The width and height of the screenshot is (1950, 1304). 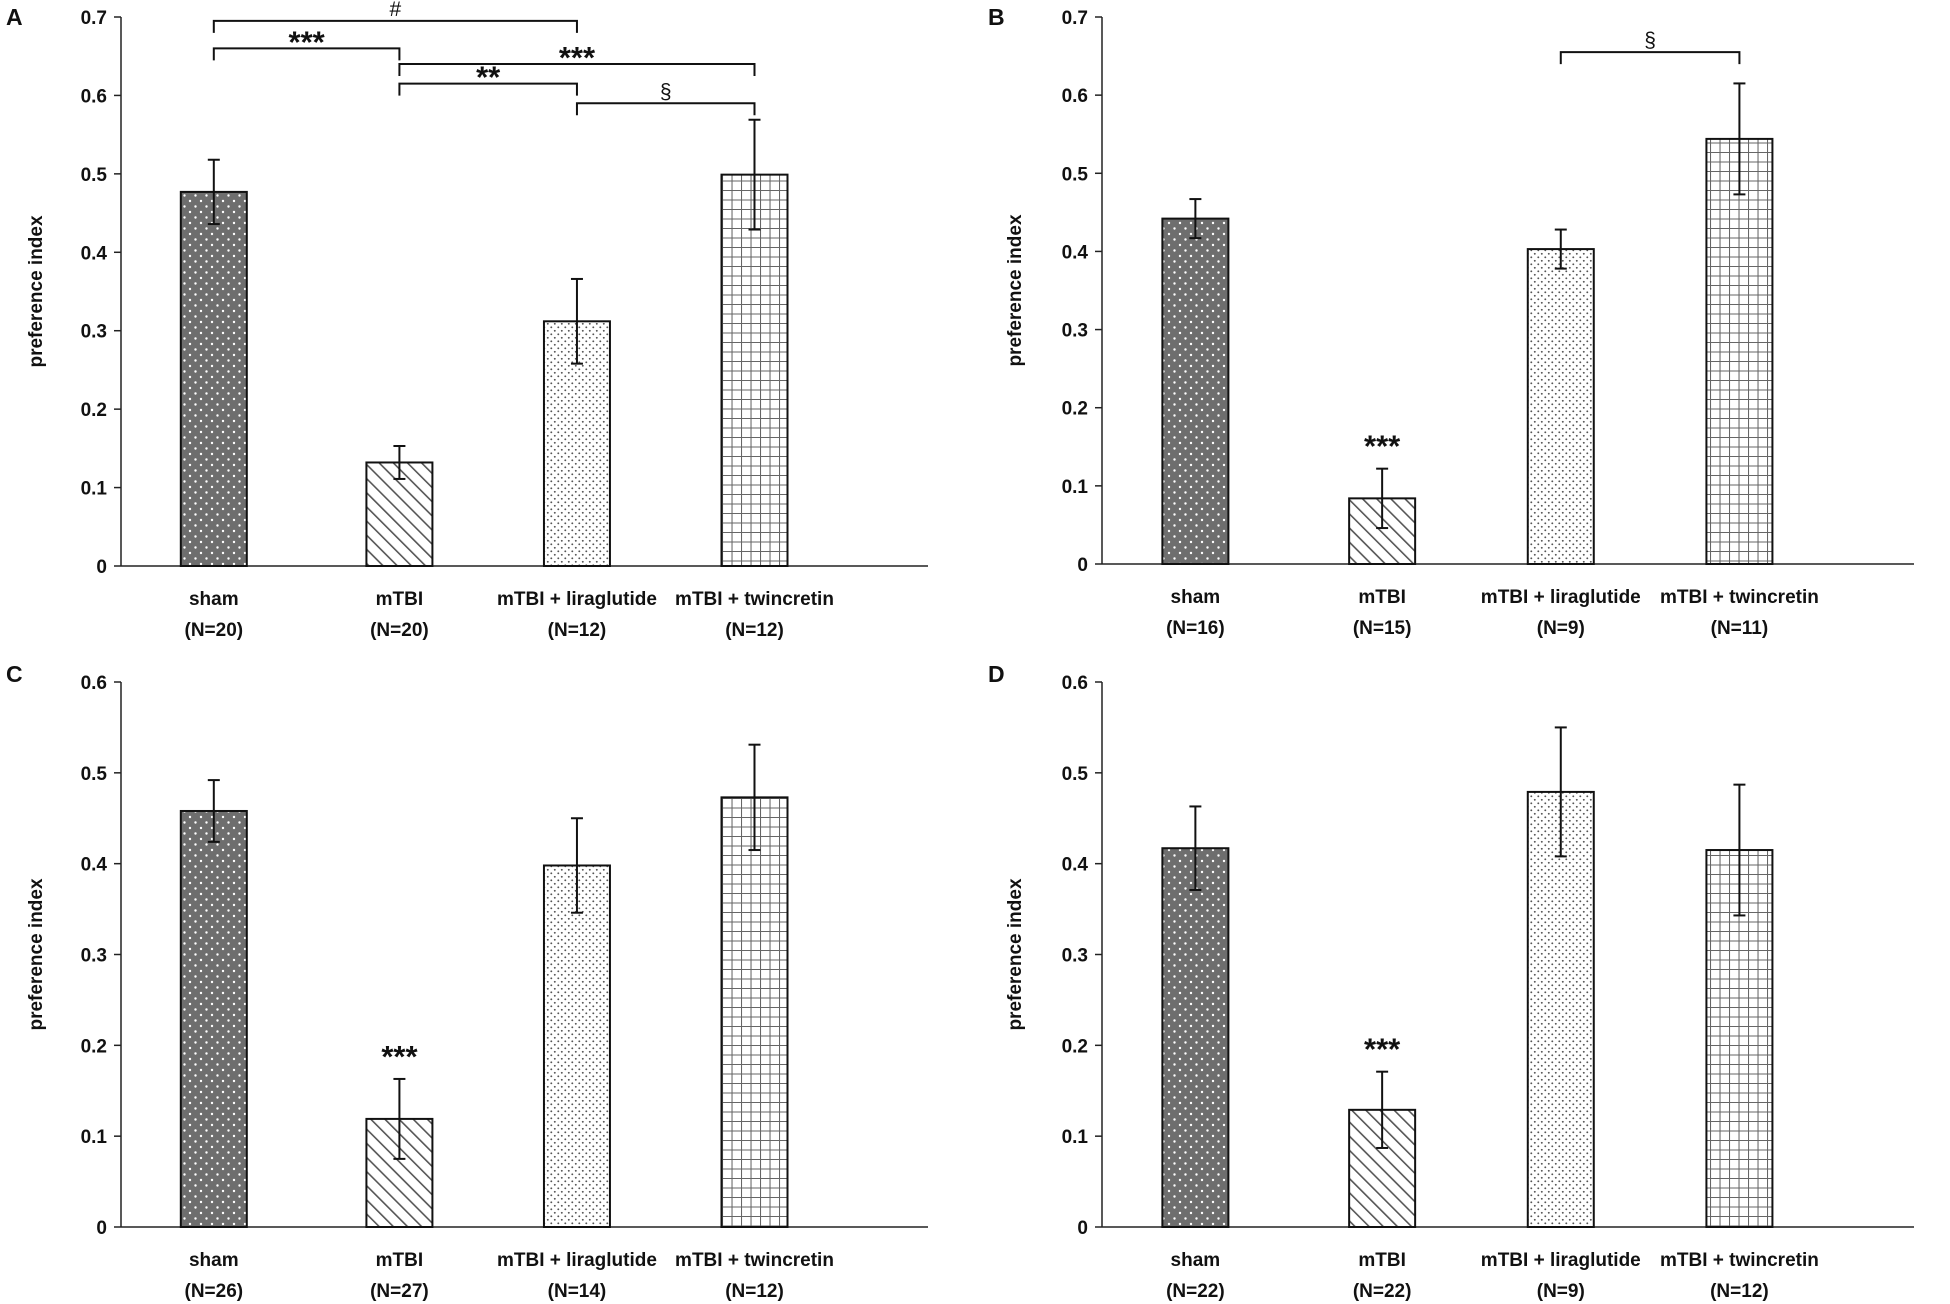 I want to click on panel-label: C, so click(x=14, y=674).